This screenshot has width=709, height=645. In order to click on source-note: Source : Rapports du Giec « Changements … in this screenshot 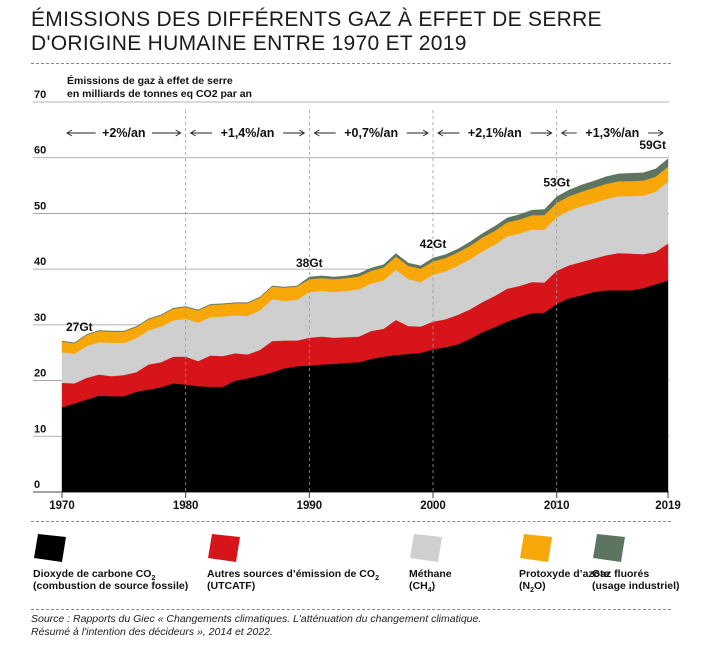, I will do `click(256, 626)`.